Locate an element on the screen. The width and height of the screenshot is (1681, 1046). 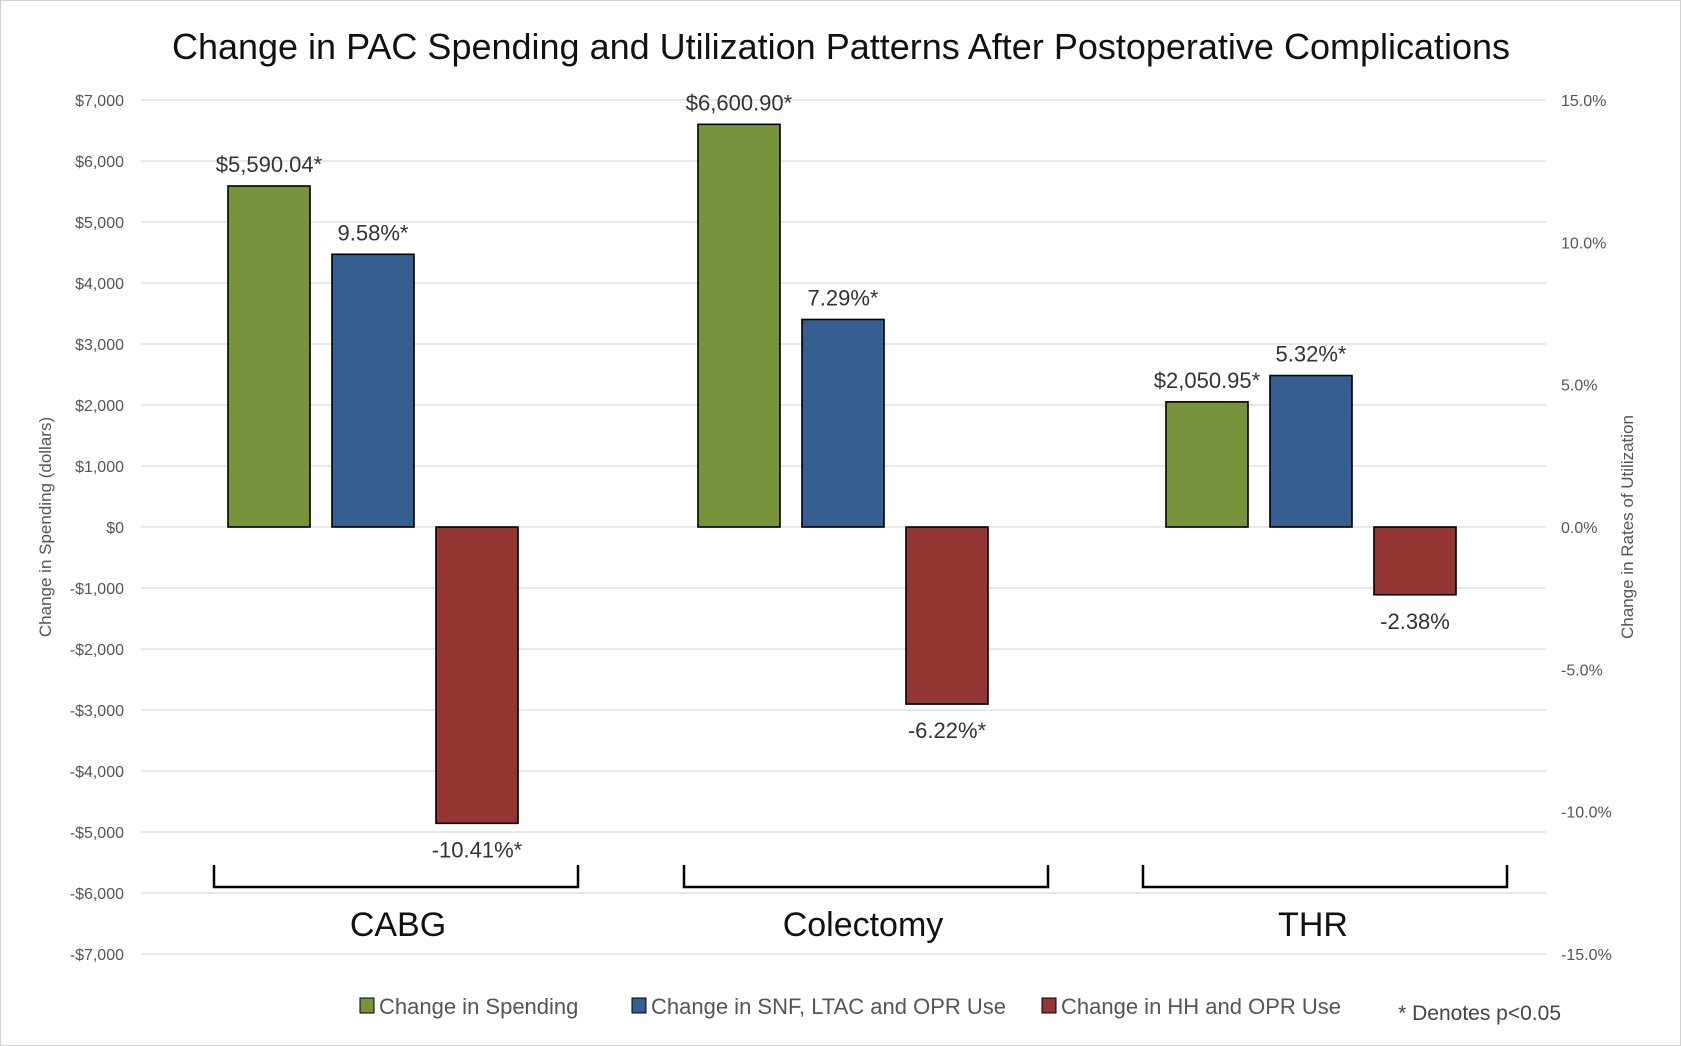
legend-label: Change in Spending is located at coordinates (478, 1006).